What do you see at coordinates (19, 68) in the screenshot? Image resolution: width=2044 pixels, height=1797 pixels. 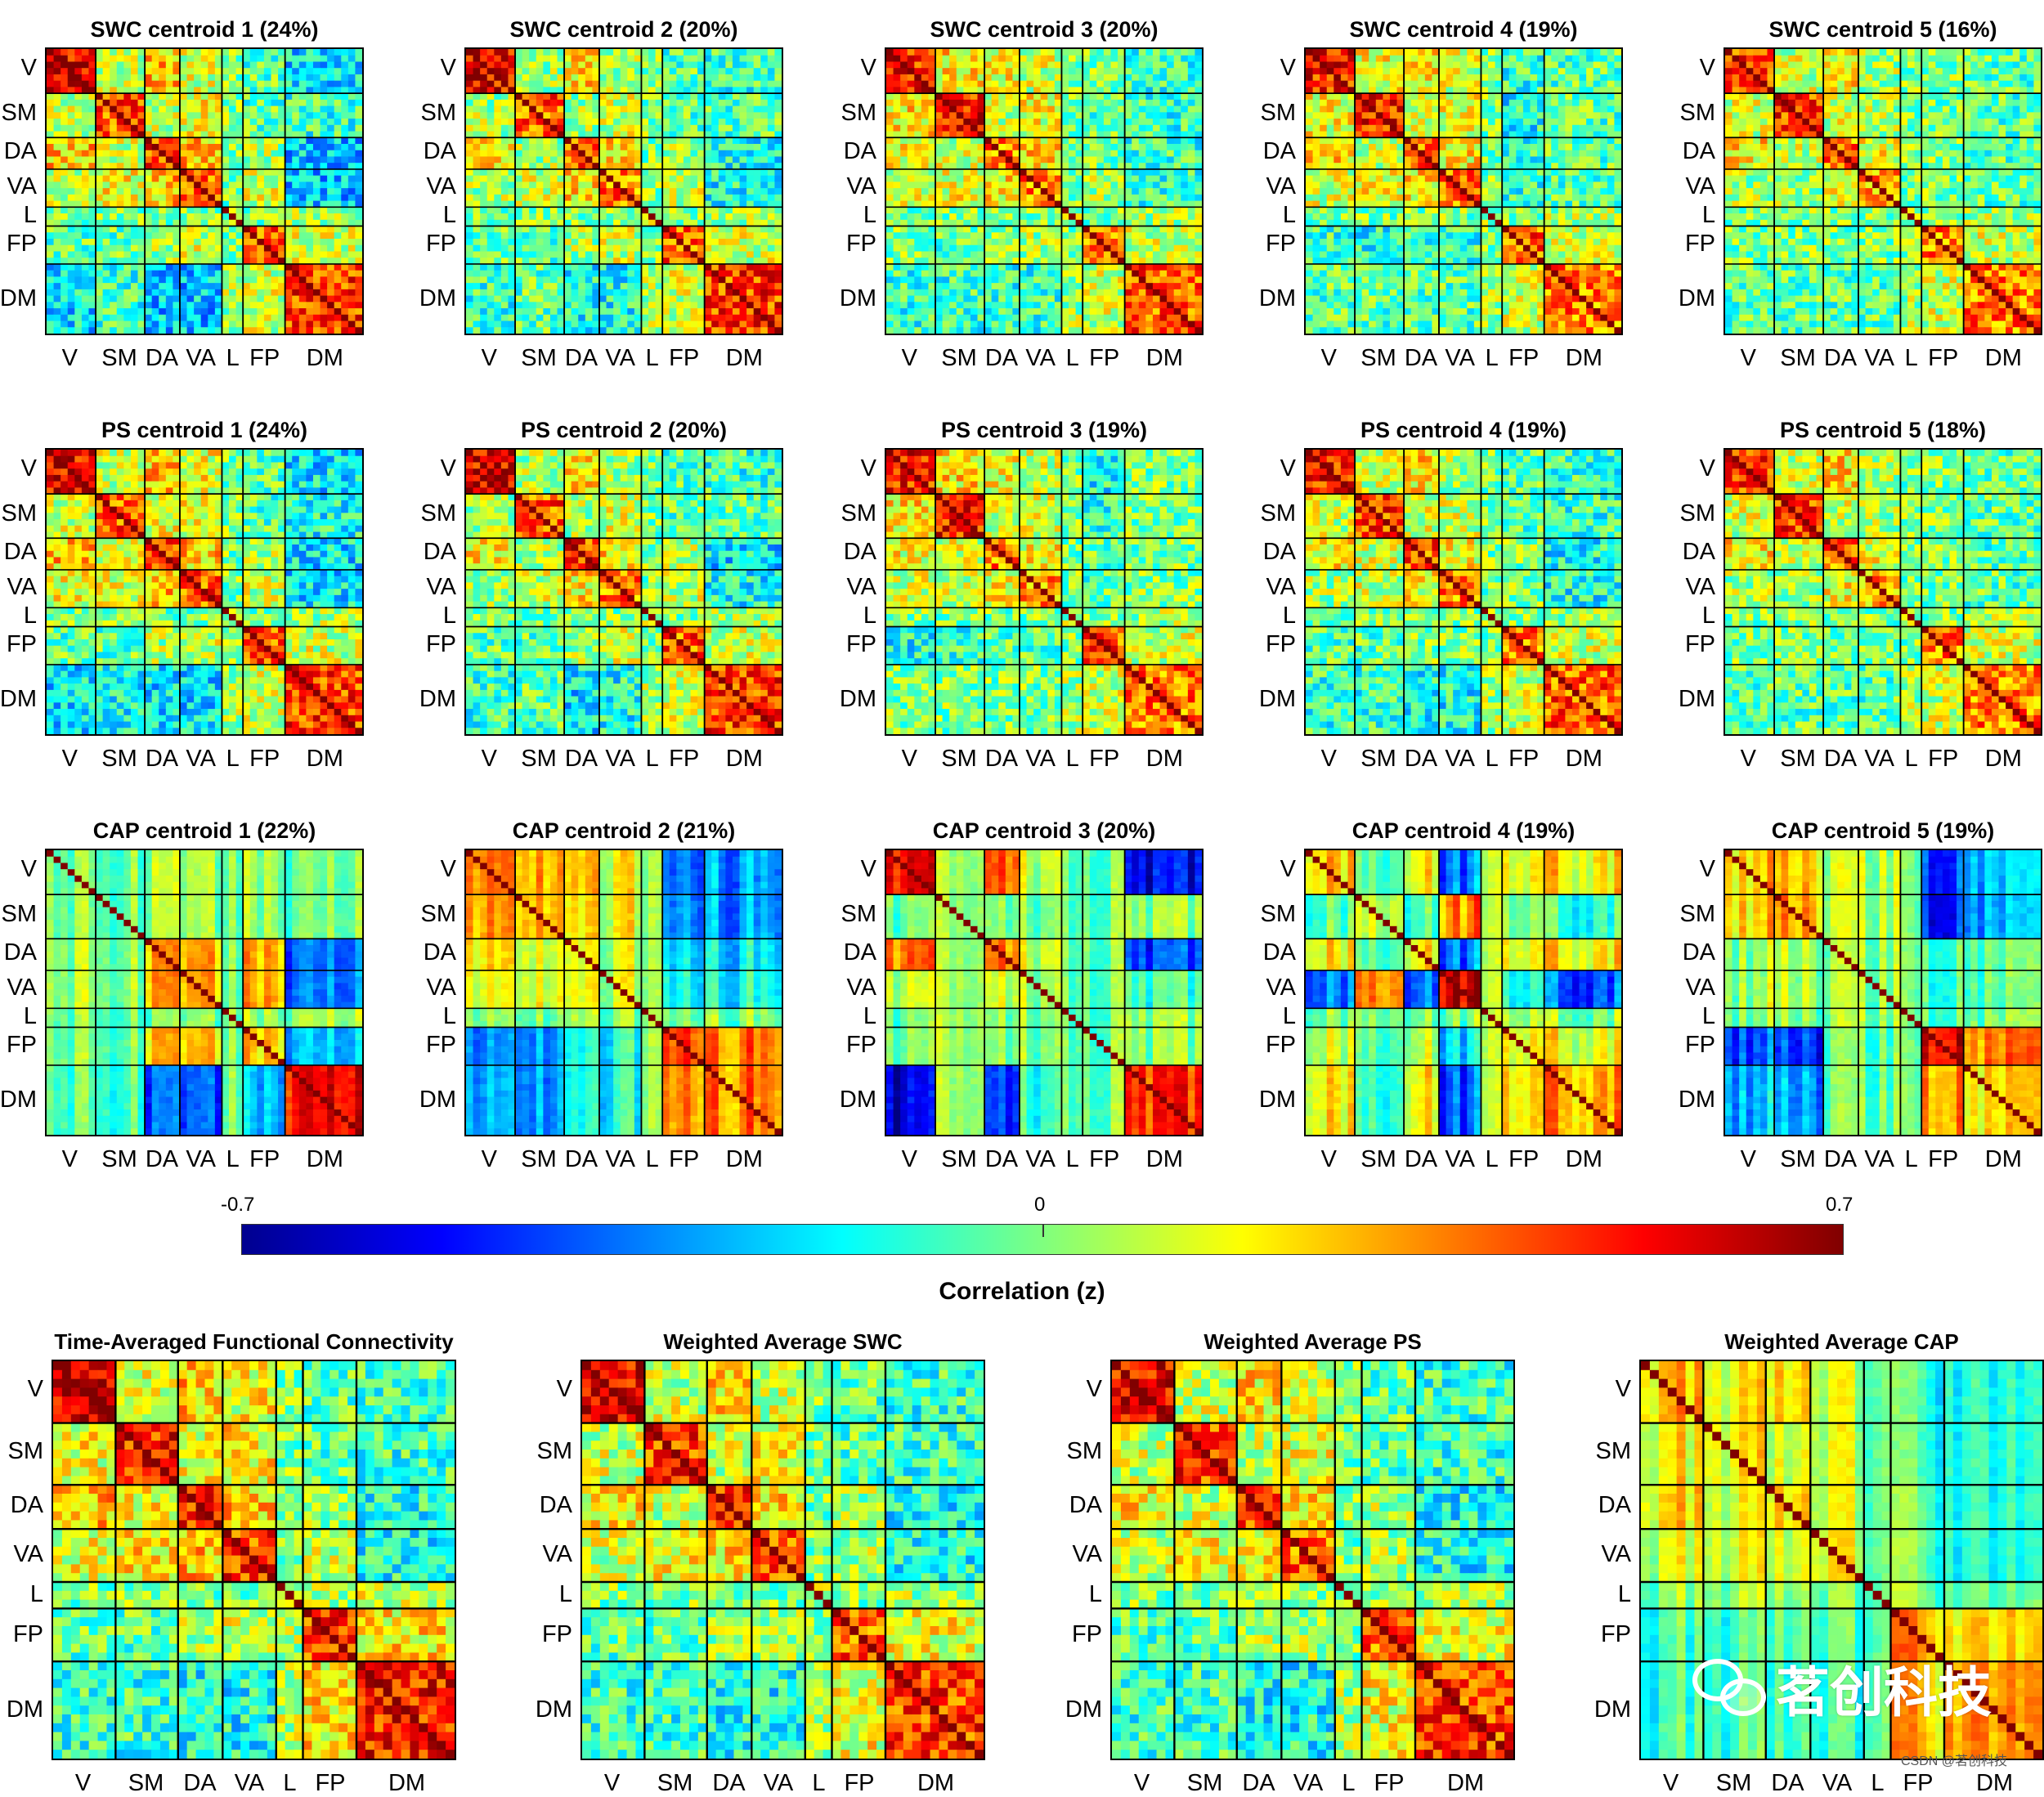 I see `y-tick-label: V` at bounding box center [19, 68].